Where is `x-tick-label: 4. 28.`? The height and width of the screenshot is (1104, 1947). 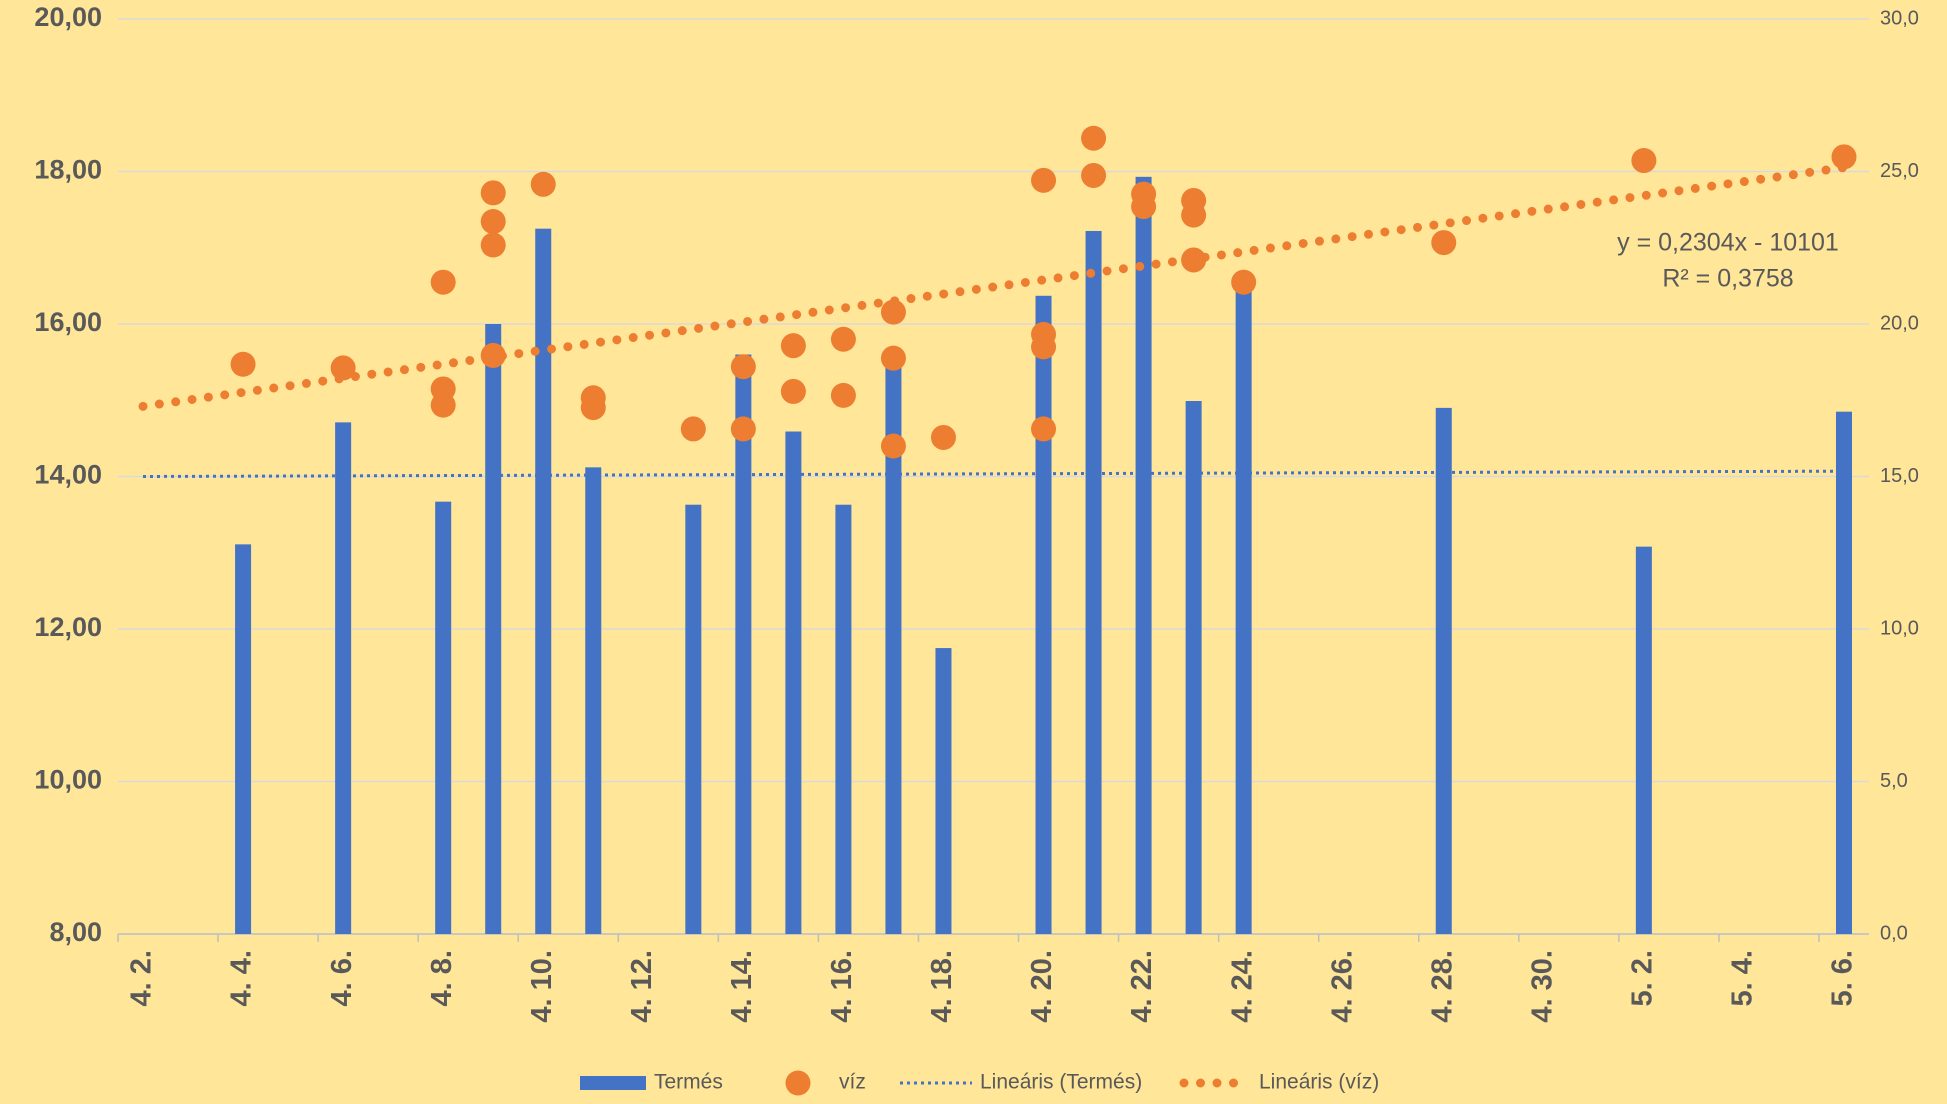 x-tick-label: 4. 28. is located at coordinates (1442, 986).